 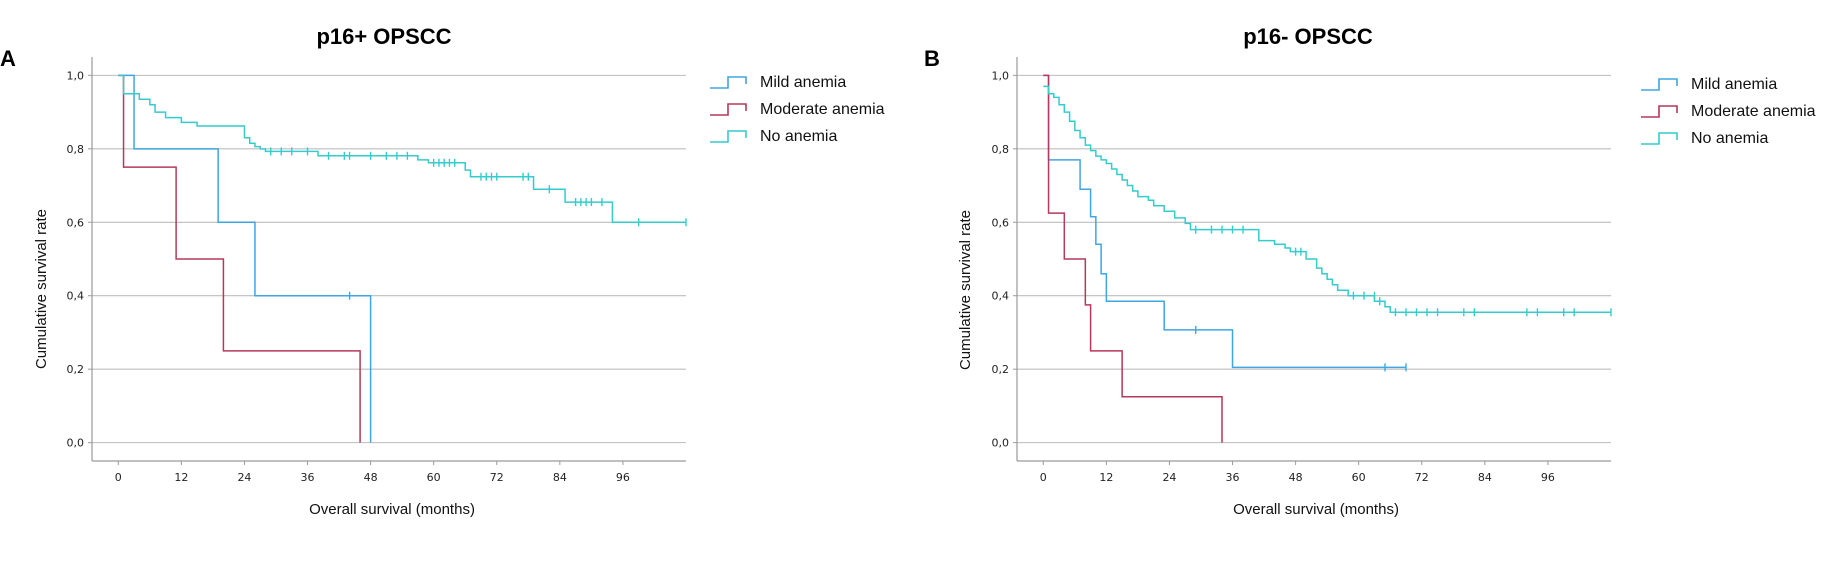 I want to click on chart-title: p16- OPSCC, so click(x=1308, y=36).